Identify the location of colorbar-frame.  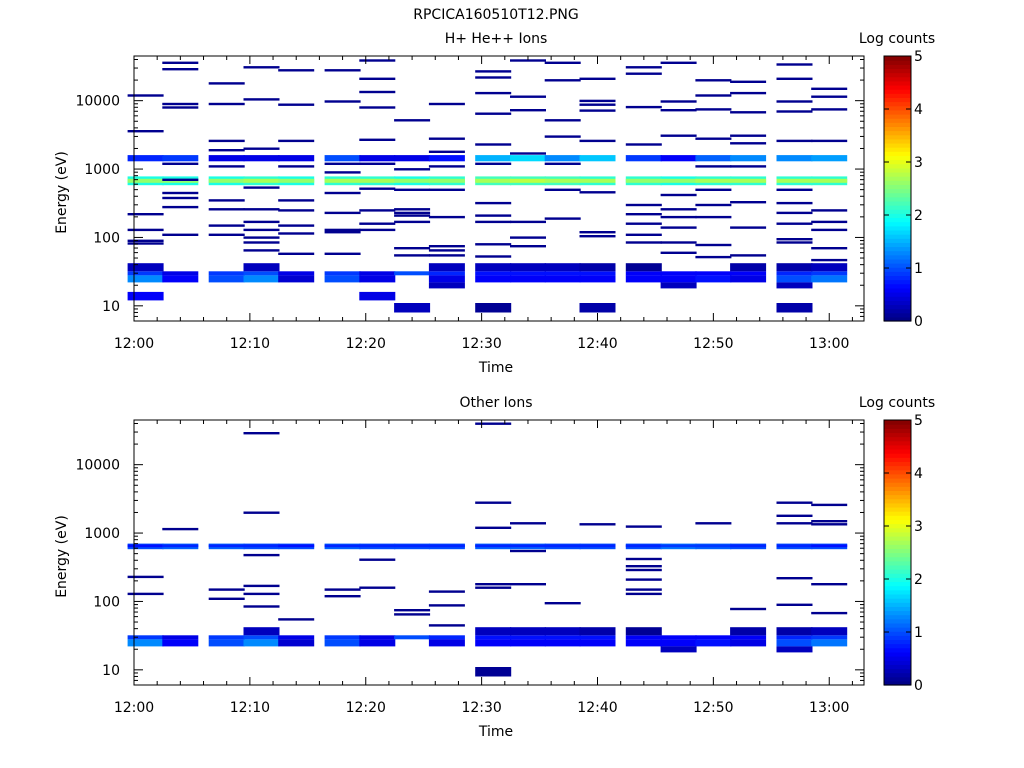
(897, 552).